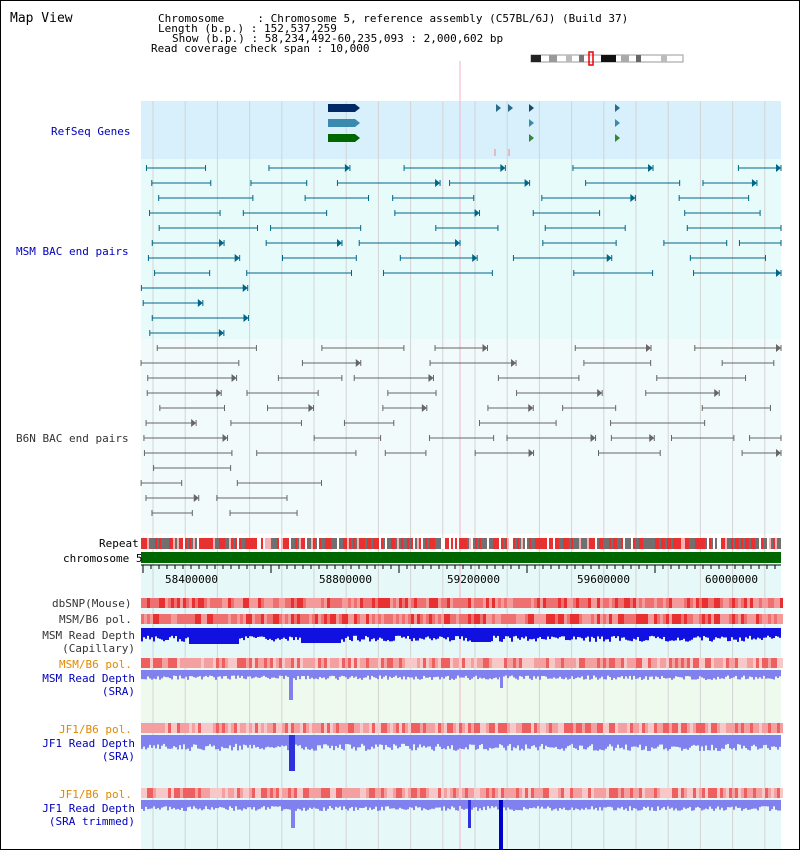 The height and width of the screenshot is (850, 800). Describe the element at coordinates (72, 438) in the screenshot. I see `track-label-b6n-bac: B6N BAC end pairs` at that location.